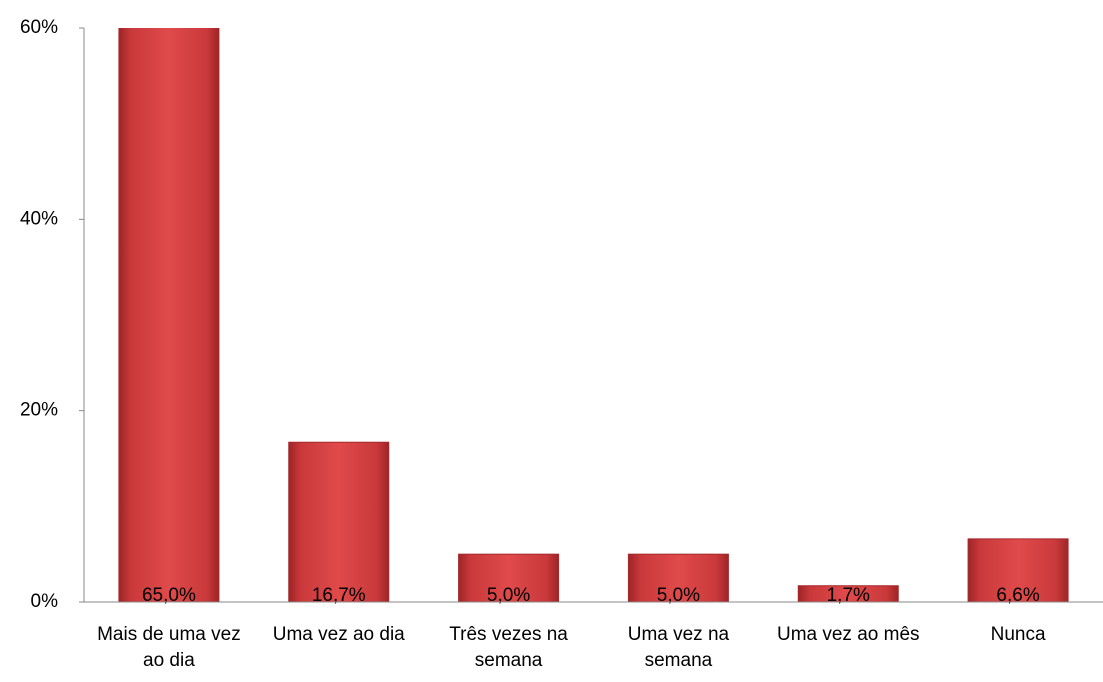  I want to click on y-tick-label: 40%, so click(39, 218).